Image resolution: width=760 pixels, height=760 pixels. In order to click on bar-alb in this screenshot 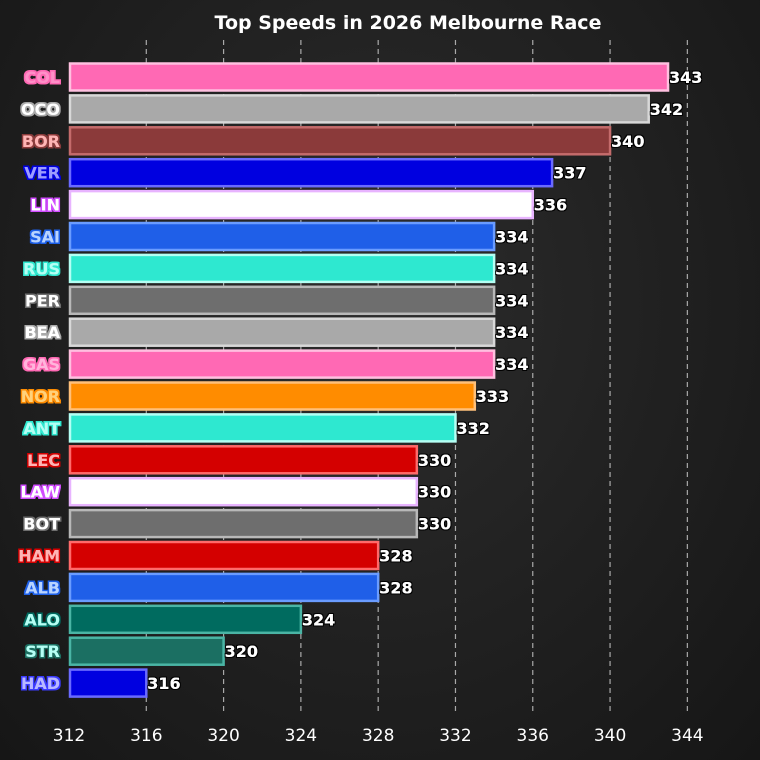, I will do `click(224, 587)`.